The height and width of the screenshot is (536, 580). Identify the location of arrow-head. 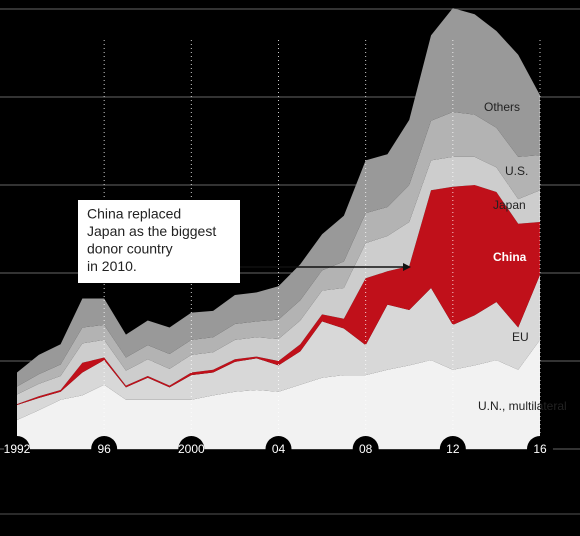
(407, 267).